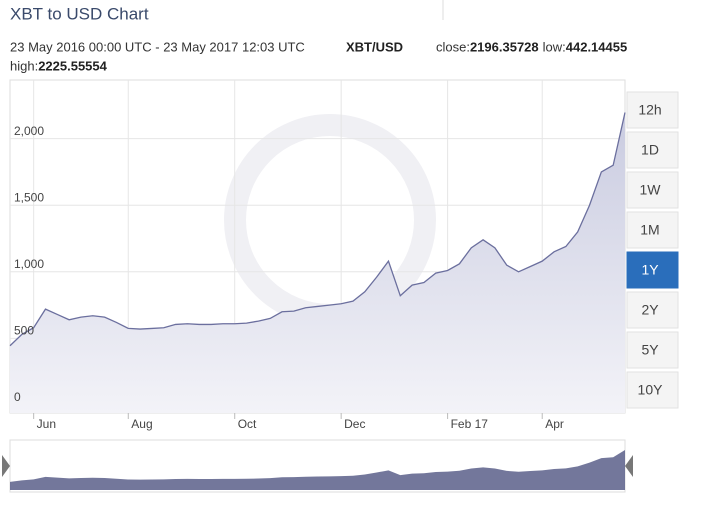  I want to click on stat-label: low:, so click(554, 46).